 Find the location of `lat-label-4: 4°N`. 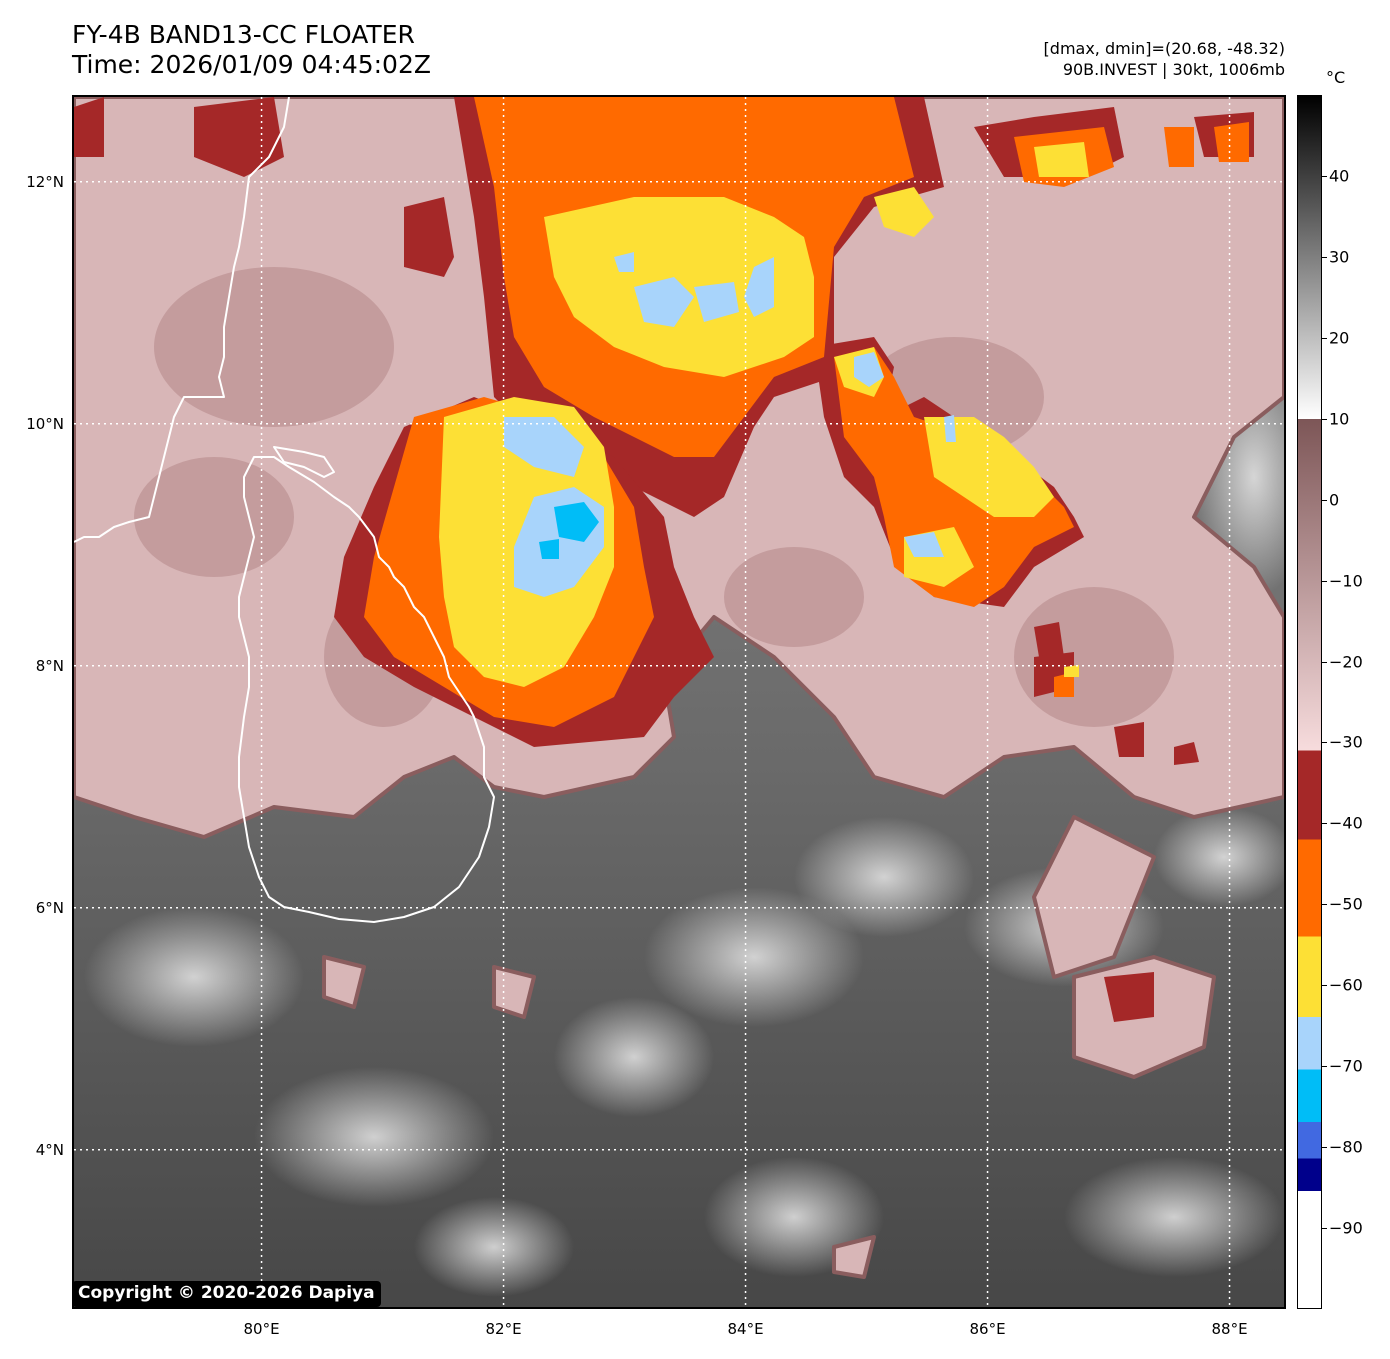

lat-label-4: 4°N is located at coordinates (49, 1149).